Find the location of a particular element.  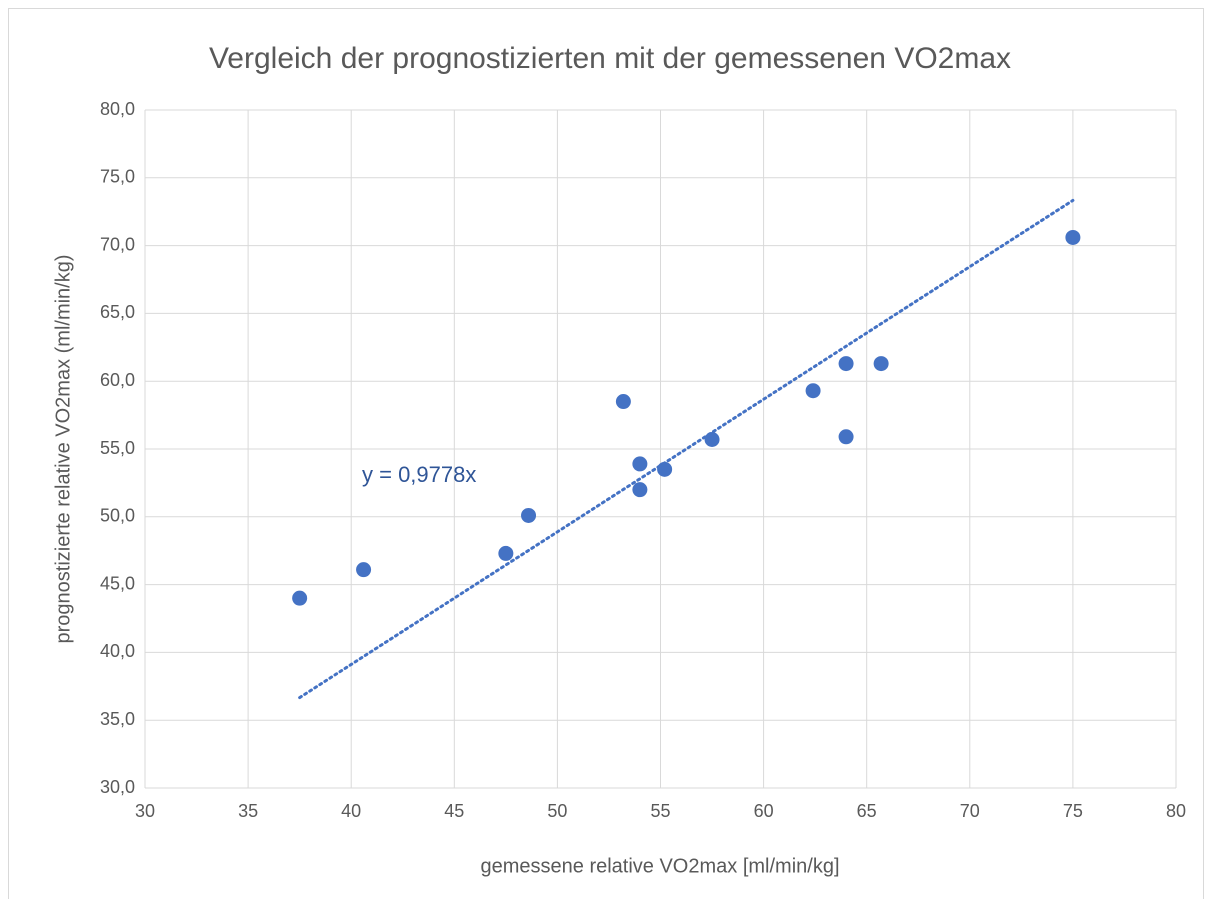

x-tick-label: 55 is located at coordinates (660, 811).